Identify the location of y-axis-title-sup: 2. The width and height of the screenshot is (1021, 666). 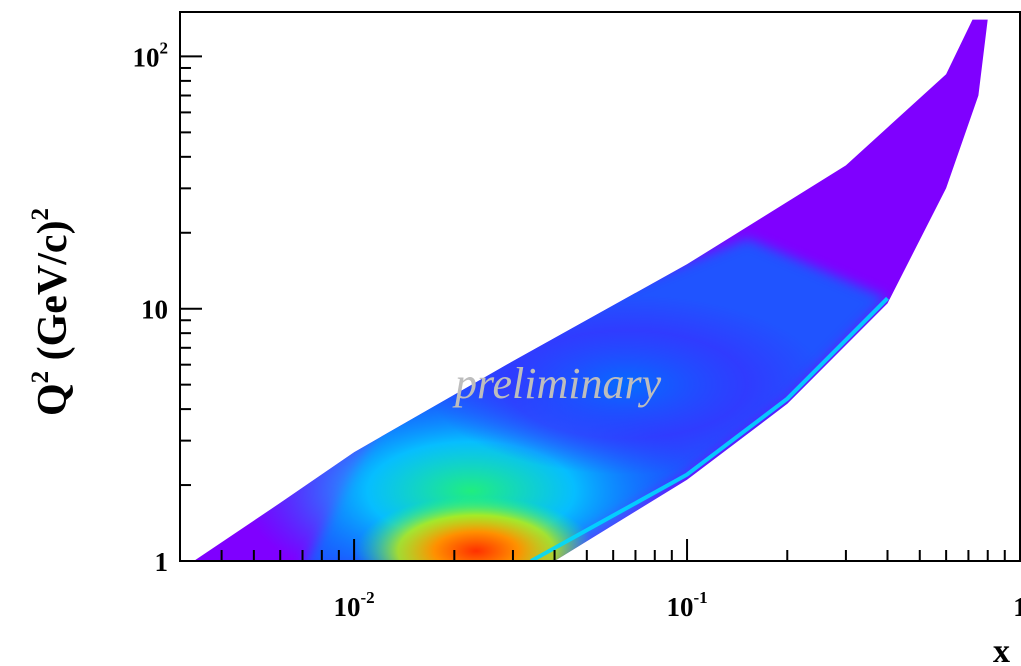
(40, 377).